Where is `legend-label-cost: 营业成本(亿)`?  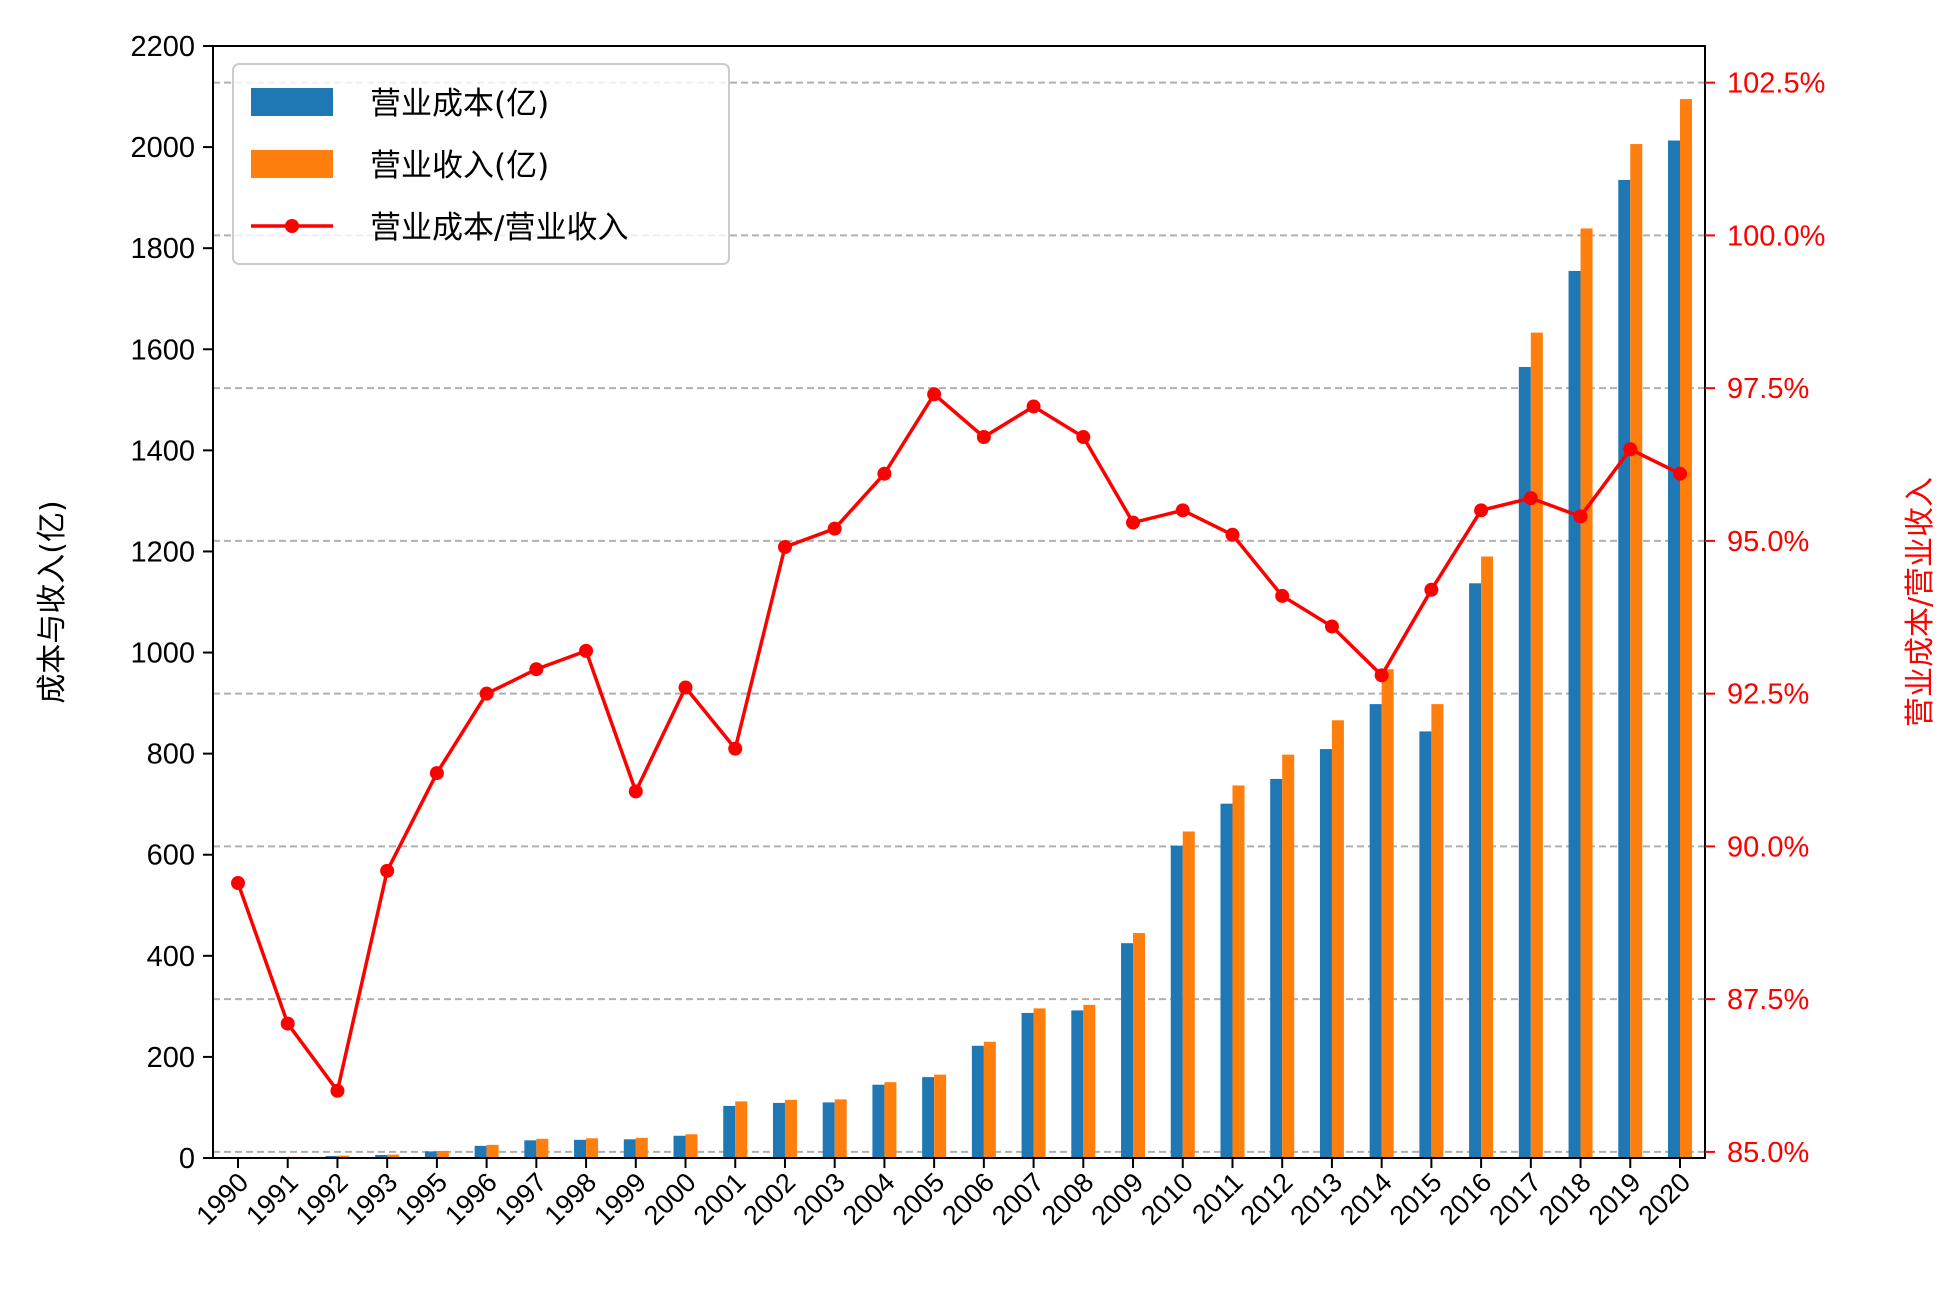 legend-label-cost: 营业成本(亿) is located at coordinates (459, 104).